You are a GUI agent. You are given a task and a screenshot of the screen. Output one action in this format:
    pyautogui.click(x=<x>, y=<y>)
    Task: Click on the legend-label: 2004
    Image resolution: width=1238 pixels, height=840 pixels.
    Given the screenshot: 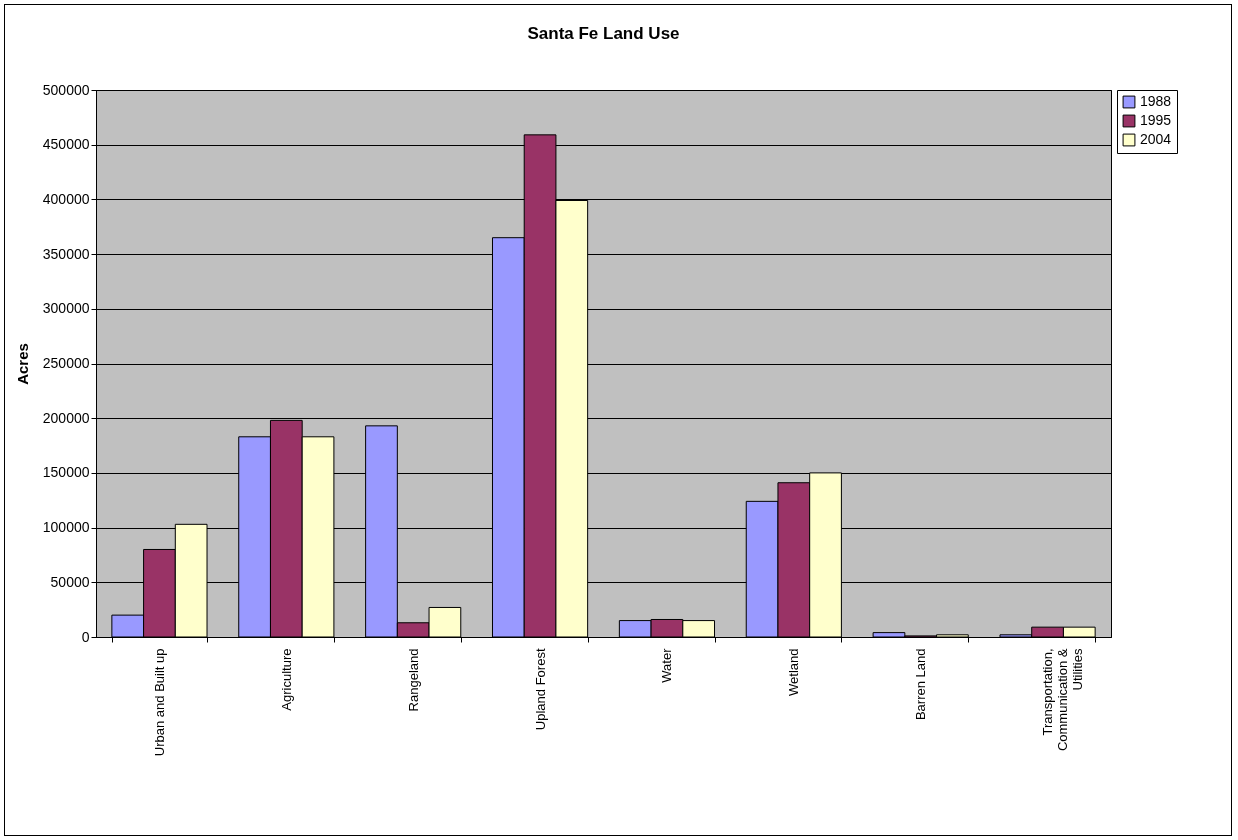 What is the action you would take?
    pyautogui.click(x=1156, y=139)
    